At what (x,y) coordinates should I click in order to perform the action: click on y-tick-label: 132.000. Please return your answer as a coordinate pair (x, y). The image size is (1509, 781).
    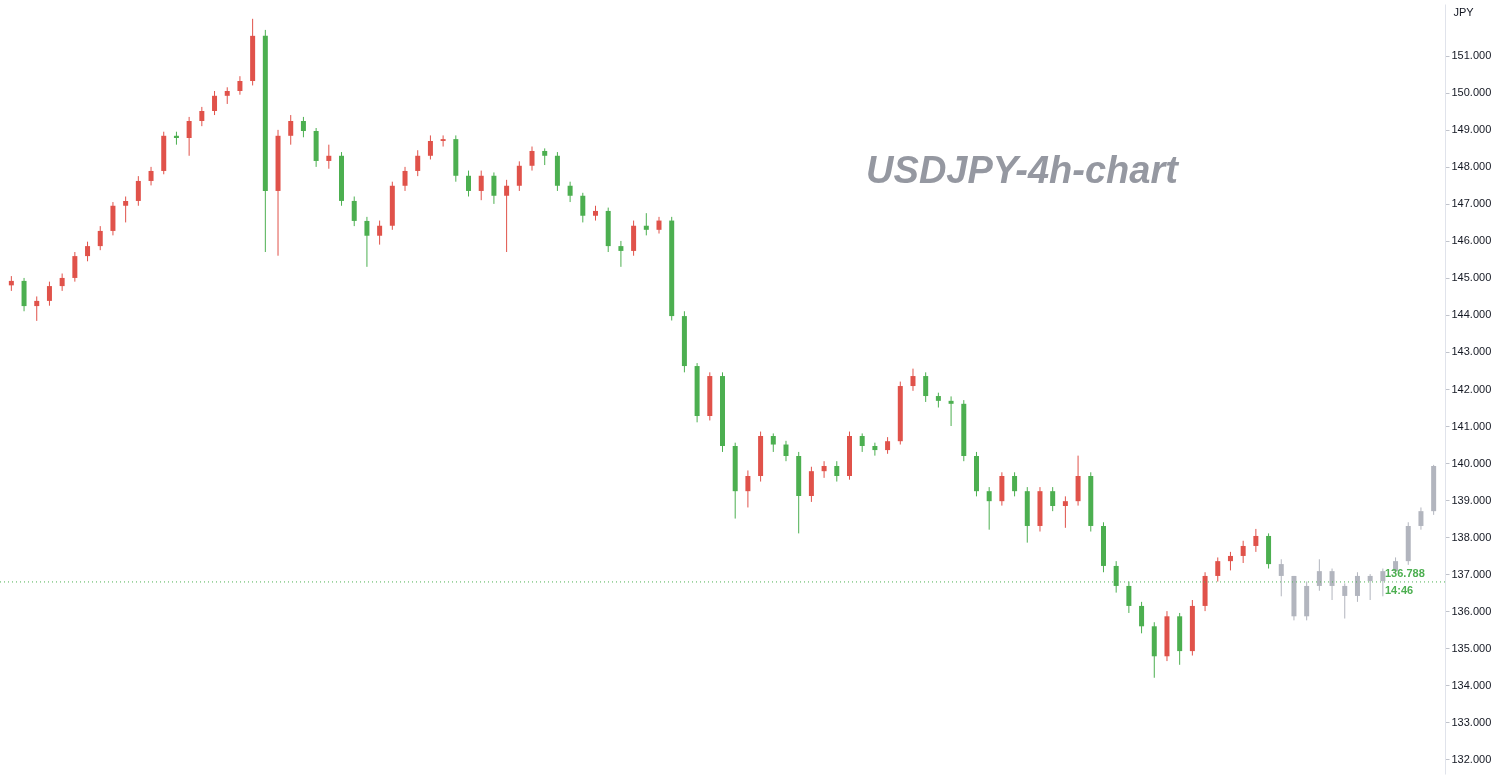
    Looking at the image, I should click on (1471, 758).